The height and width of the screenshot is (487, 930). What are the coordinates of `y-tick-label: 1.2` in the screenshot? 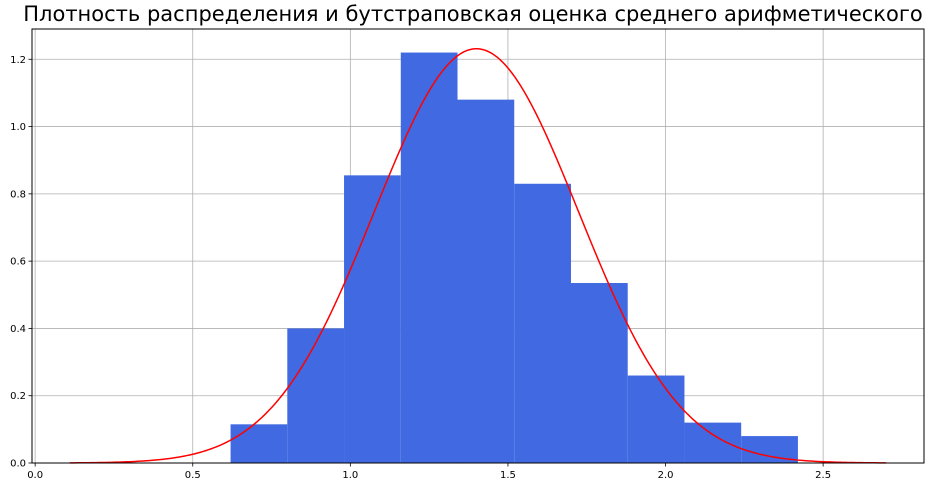 It's located at (18, 60).